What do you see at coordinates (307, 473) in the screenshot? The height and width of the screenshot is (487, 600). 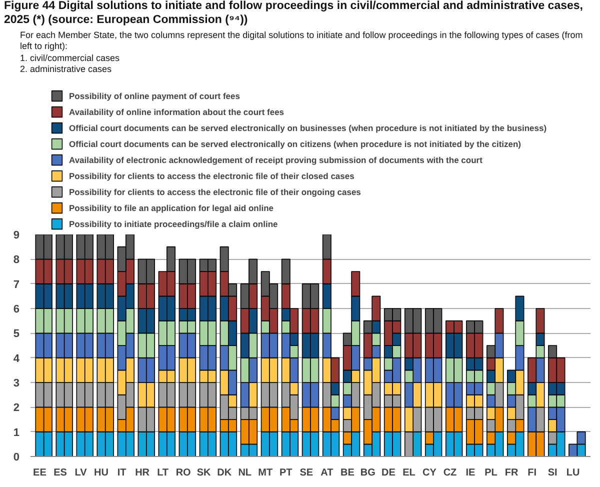 I see `x-tick-label: SE` at bounding box center [307, 473].